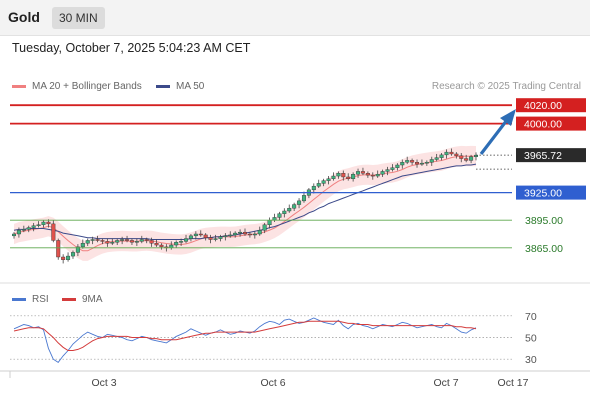 The width and height of the screenshot is (590, 400). I want to click on rsi-line, so click(245, 340).